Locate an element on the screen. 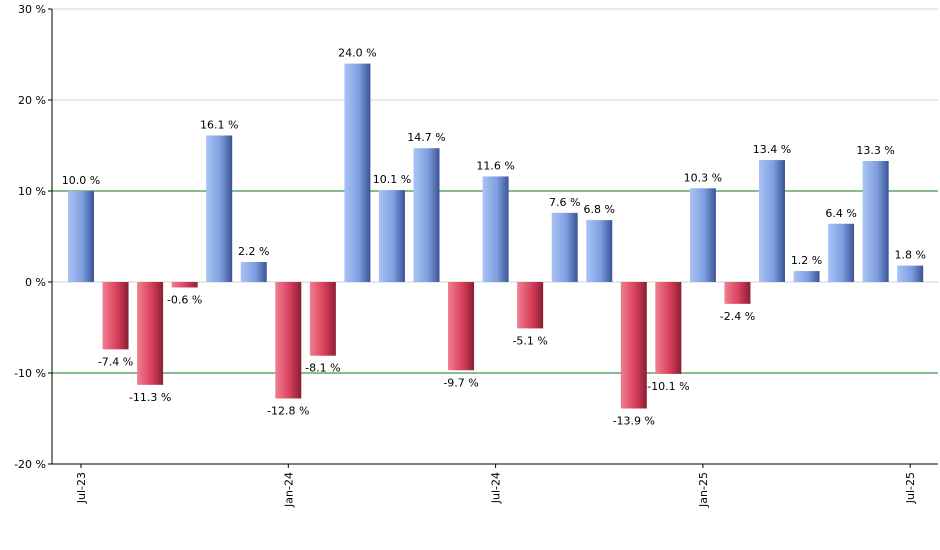  data-label: 16.1 % is located at coordinates (219, 124).